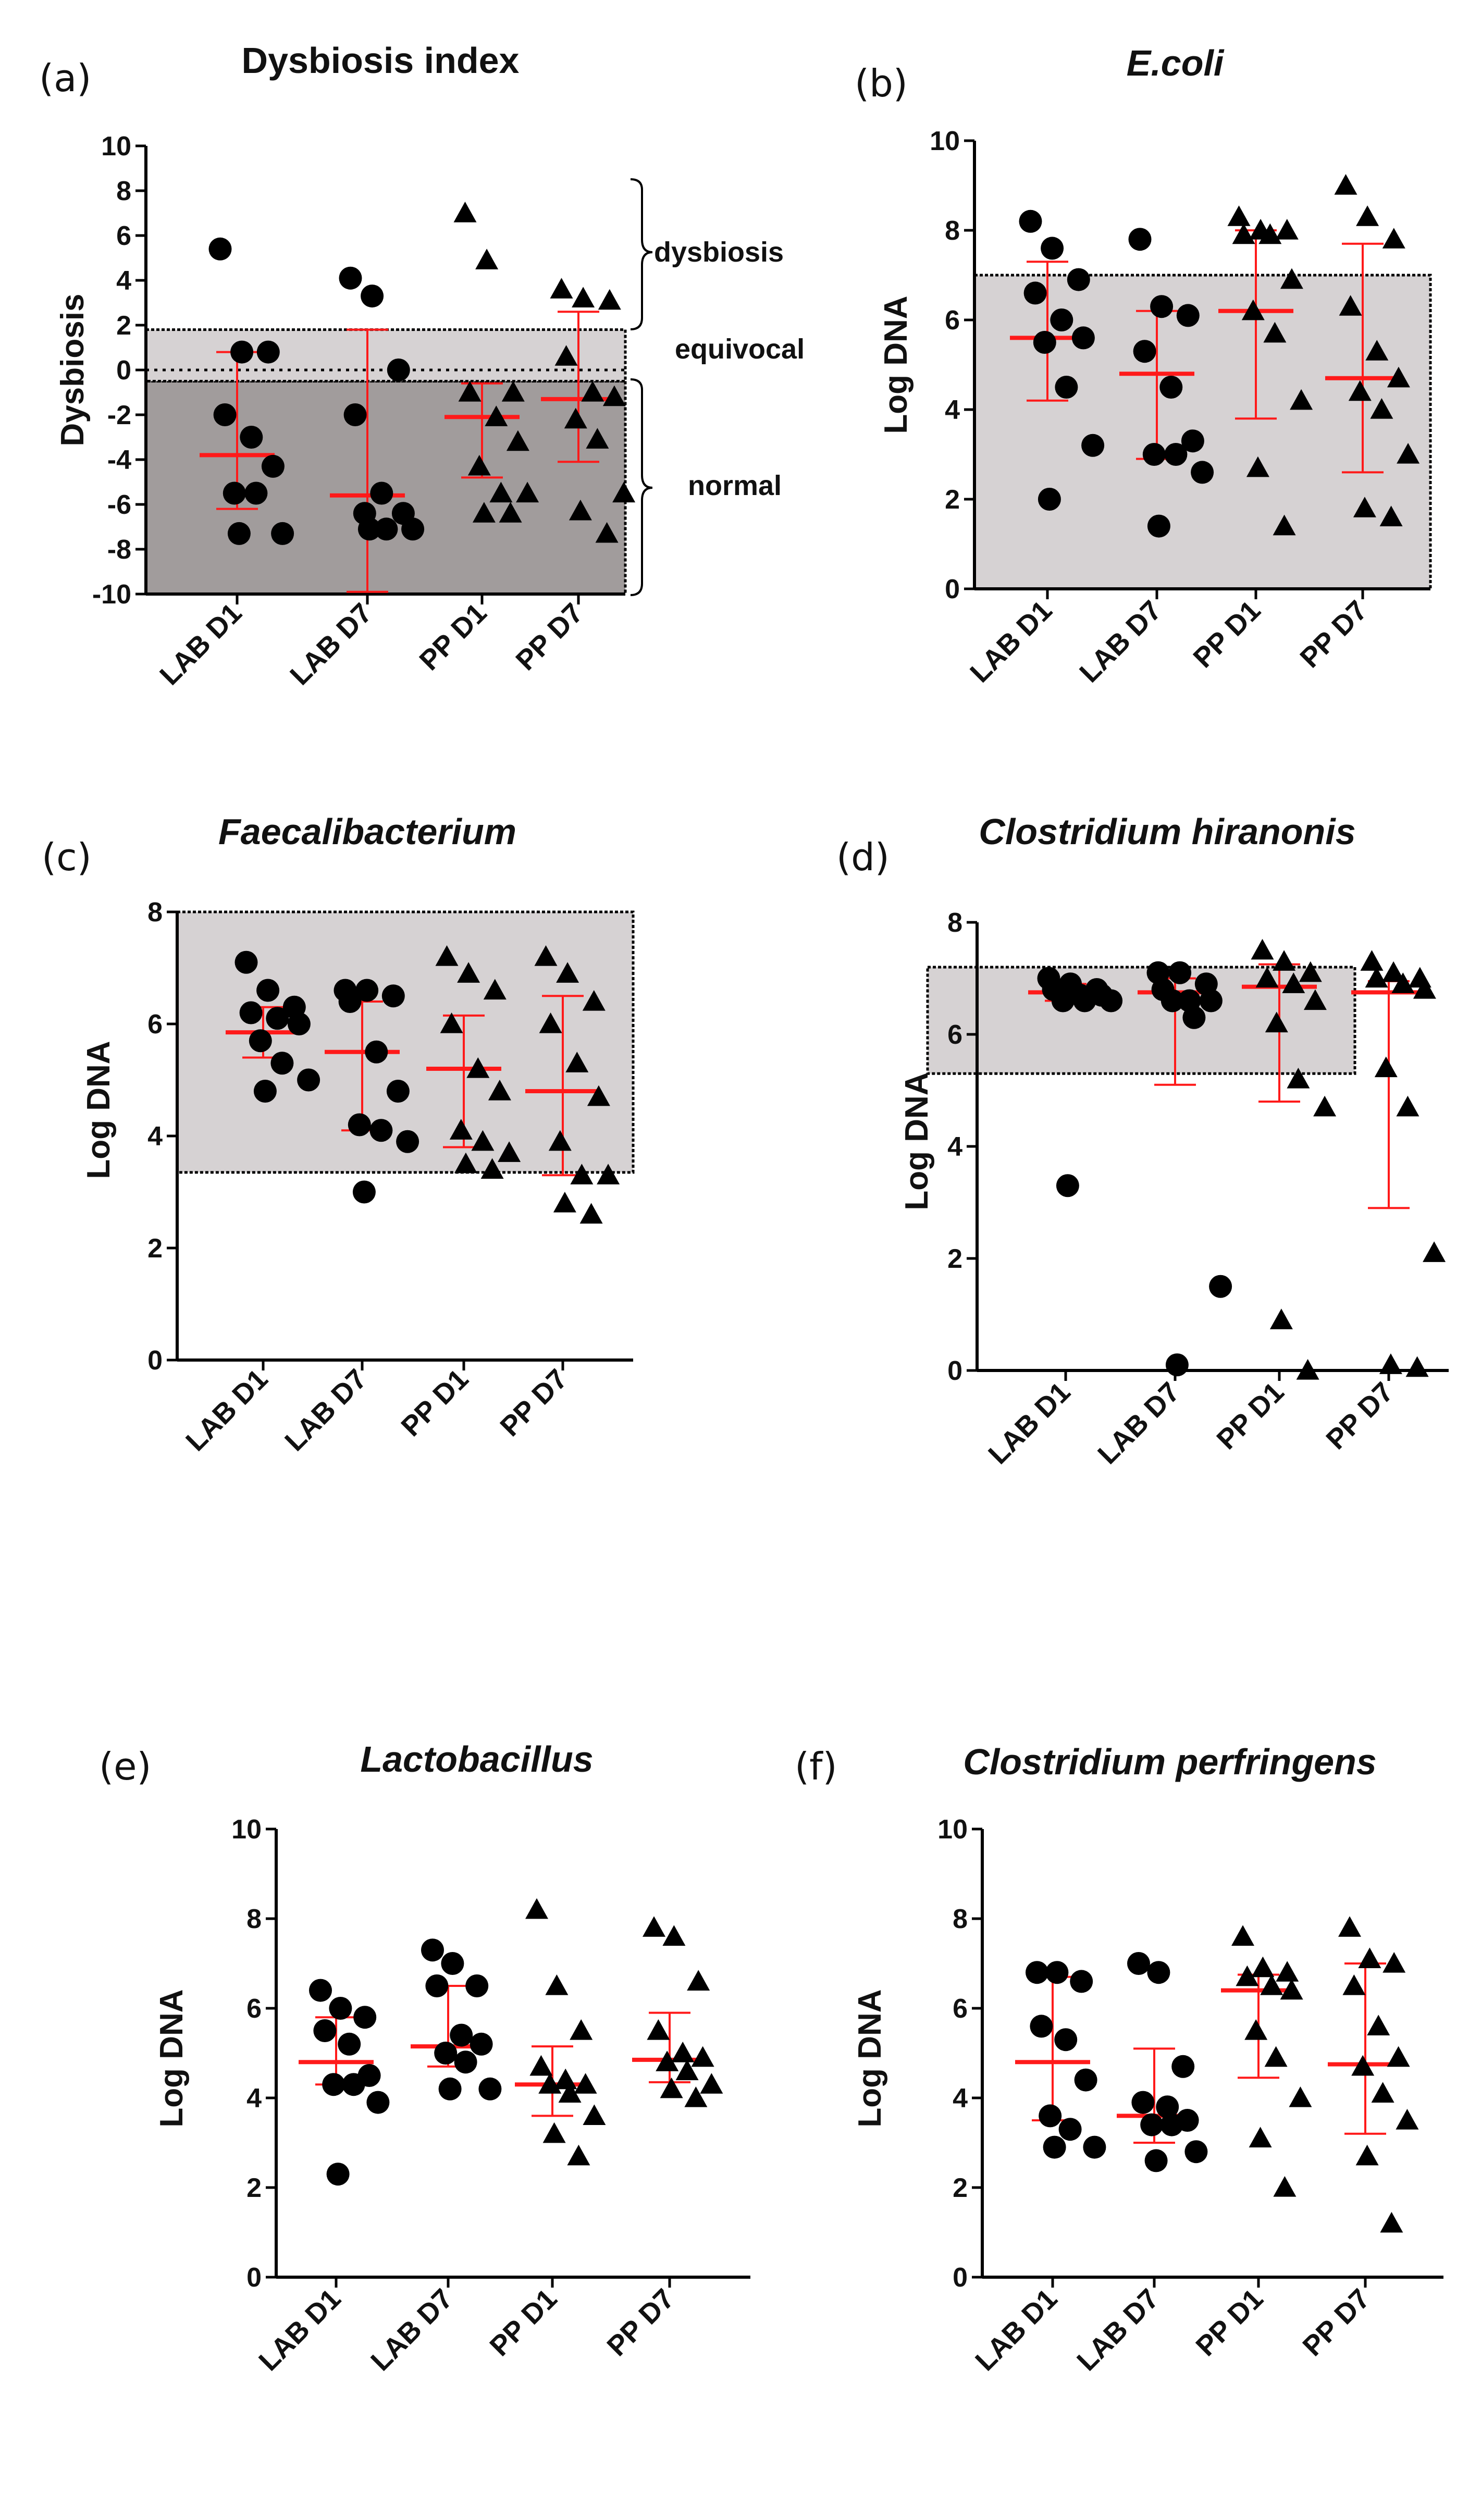 The height and width of the screenshot is (2520, 1469). I want to click on dysbiosis-bracket, so click(641, 254).